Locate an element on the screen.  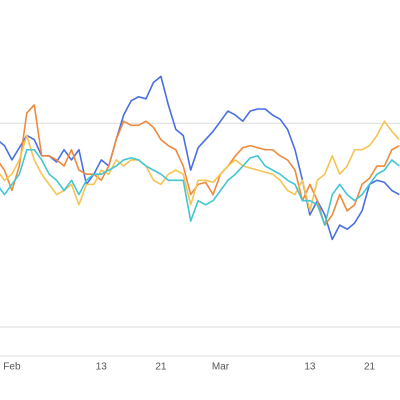
x-tick-label: Mar is located at coordinates (221, 367).